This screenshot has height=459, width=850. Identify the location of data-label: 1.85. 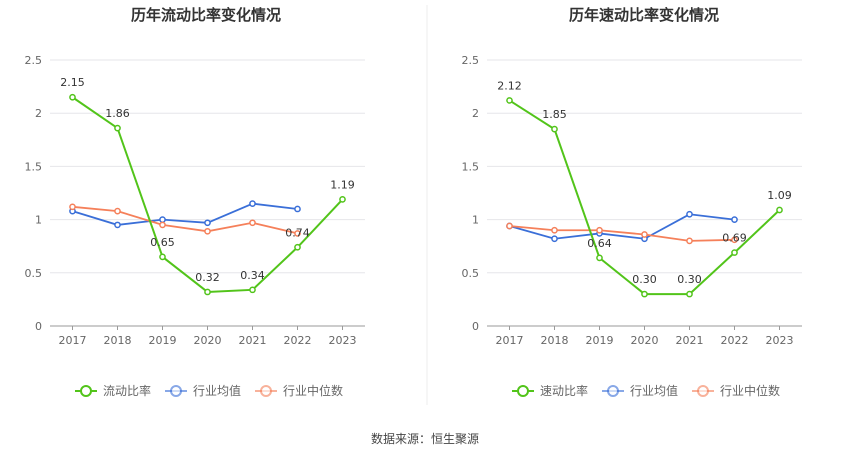
(554, 114).